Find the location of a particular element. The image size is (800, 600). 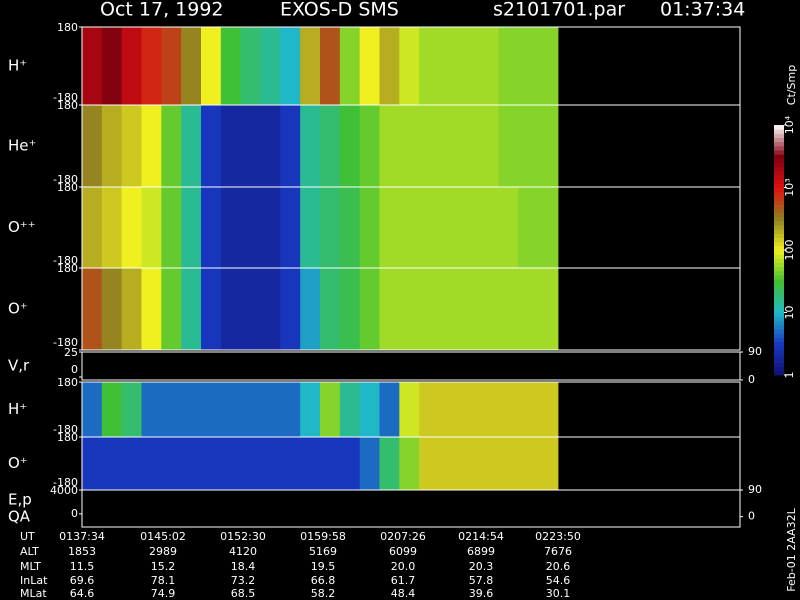

colorbar-tick-label: 10⁴ is located at coordinates (789, 124).